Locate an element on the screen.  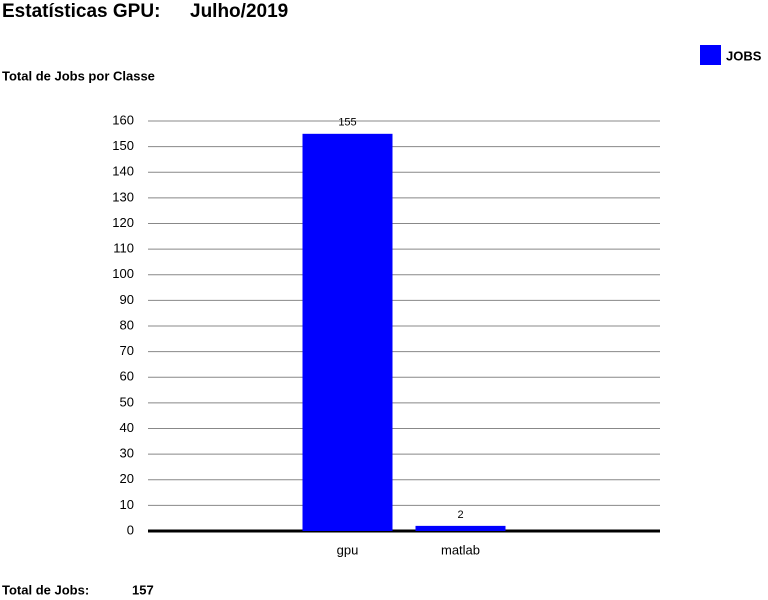
y-tick-label: 120 is located at coordinates (123, 222).